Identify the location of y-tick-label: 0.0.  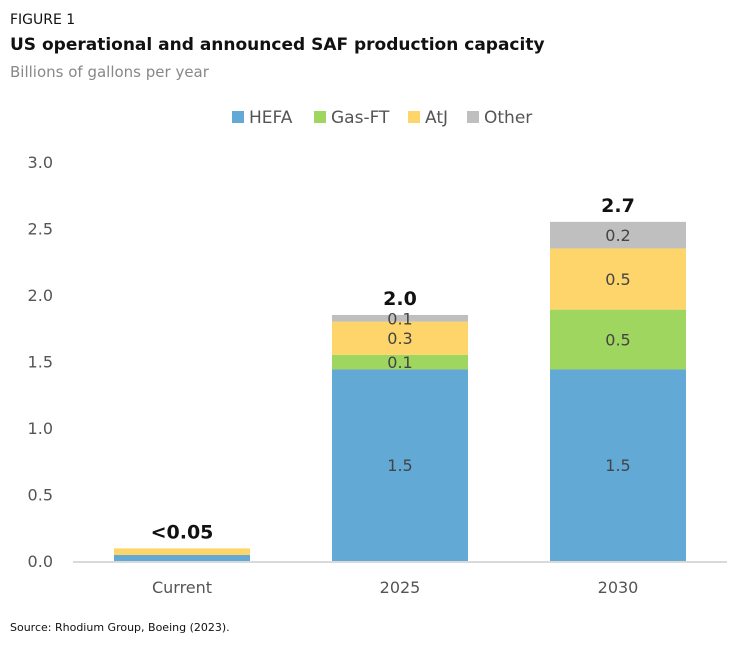
(40, 561).